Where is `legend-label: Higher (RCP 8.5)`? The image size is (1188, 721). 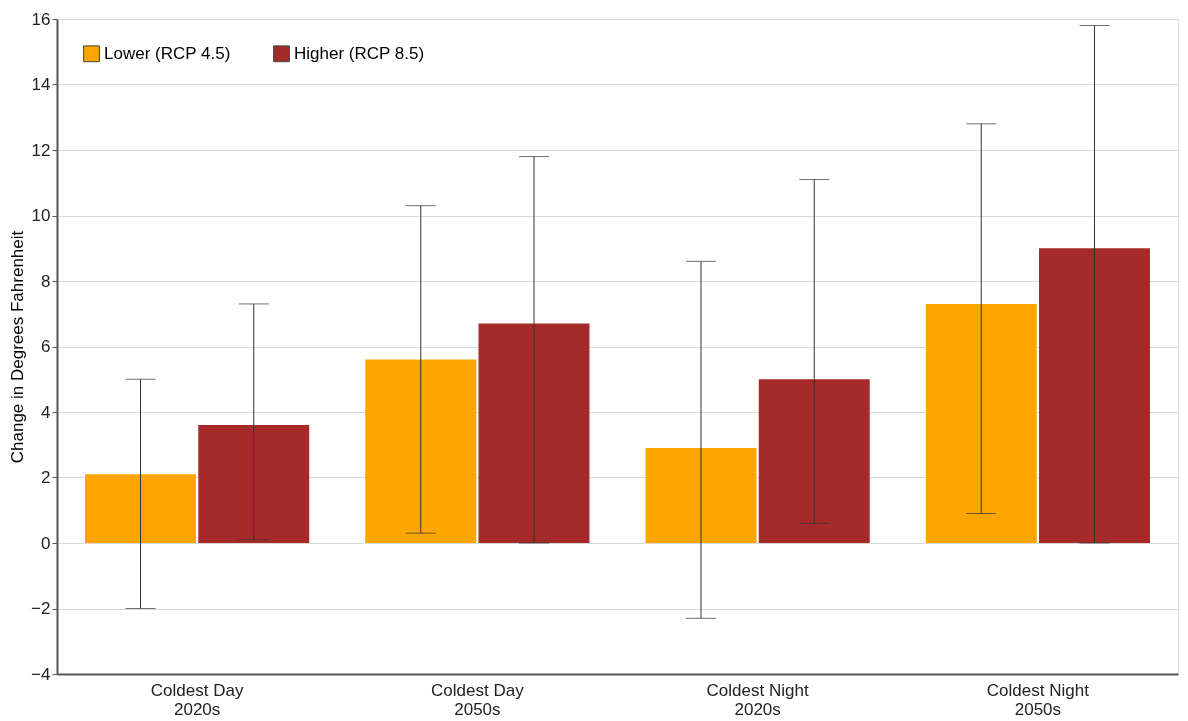
legend-label: Higher (RCP 8.5) is located at coordinates (359, 53).